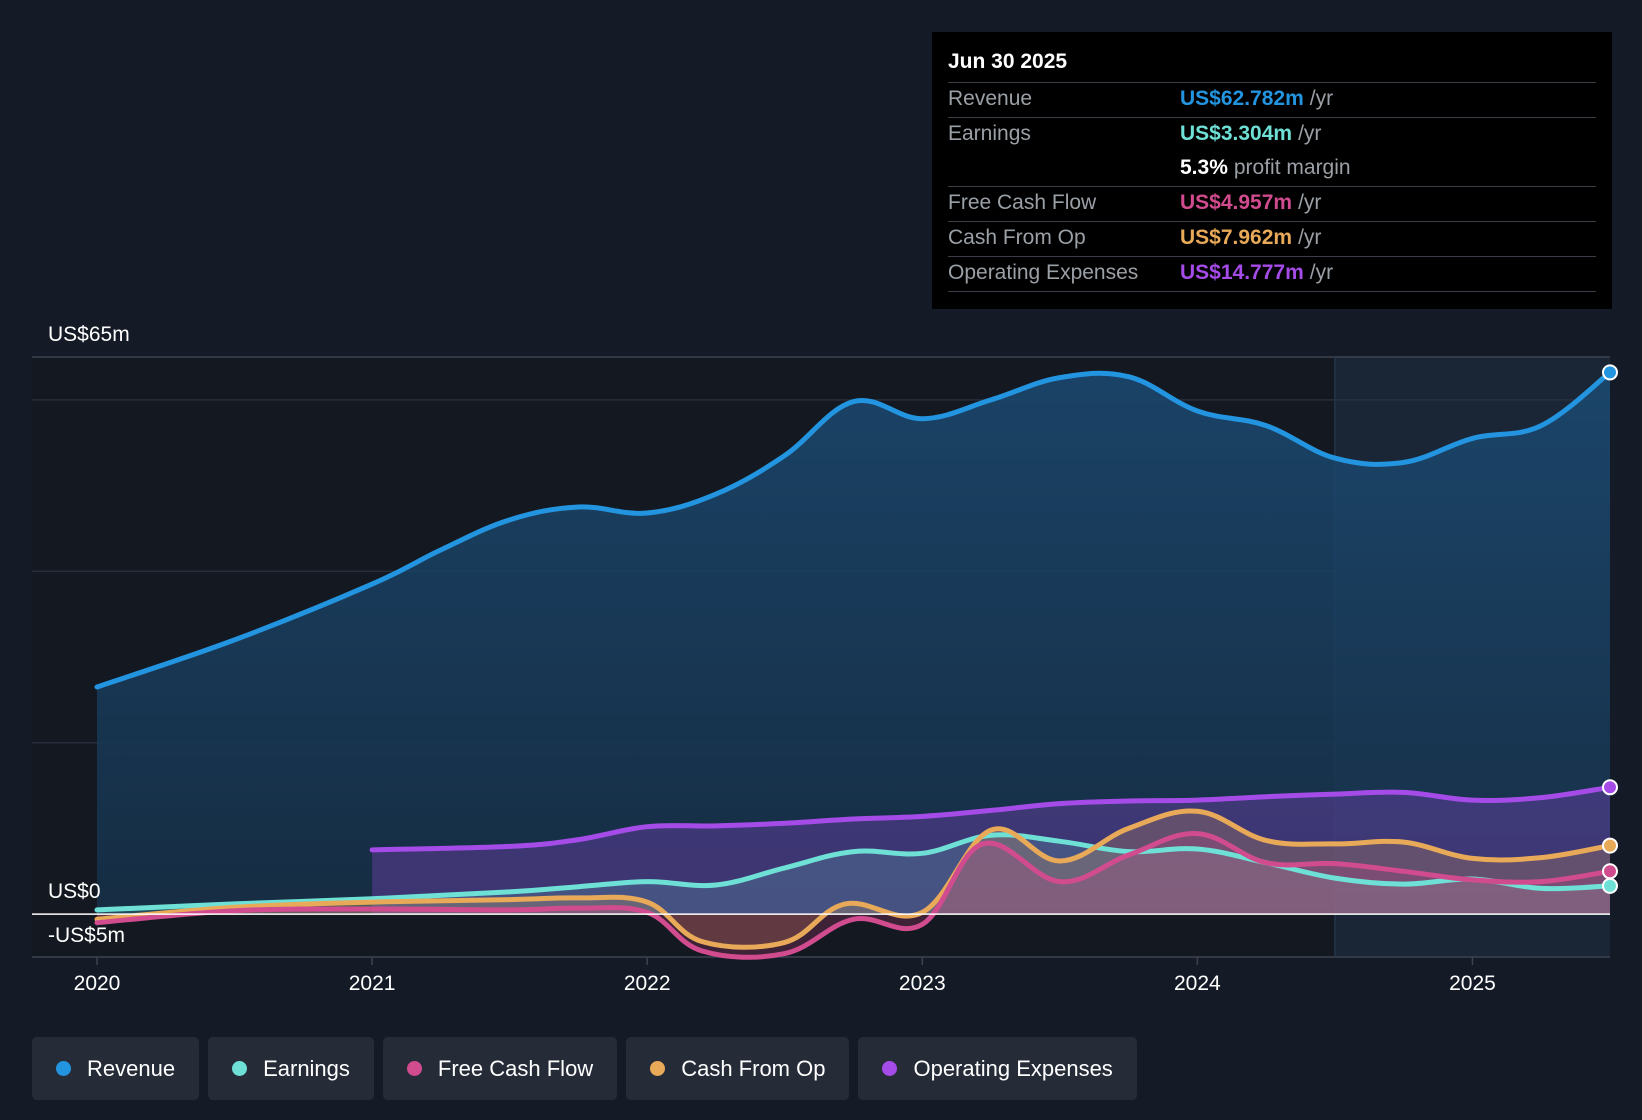 The height and width of the screenshot is (1120, 1642). What do you see at coordinates (1236, 237) in the screenshot?
I see `tooltip-value: US$7.962m` at bounding box center [1236, 237].